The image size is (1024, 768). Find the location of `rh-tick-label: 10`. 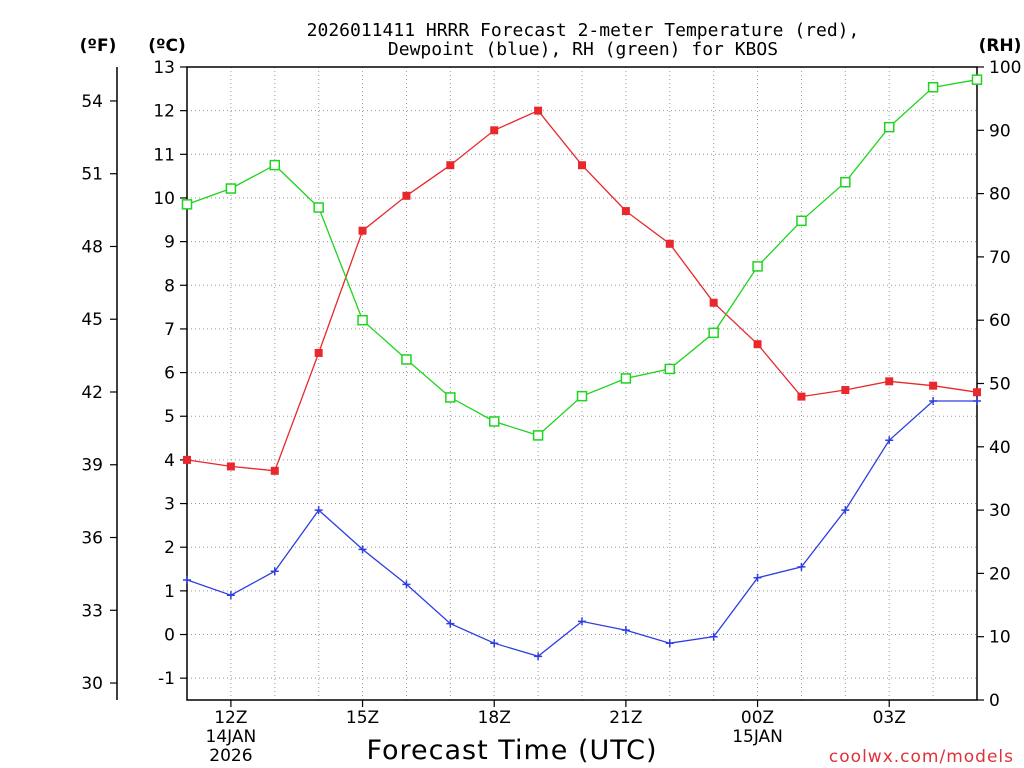

rh-tick-label: 10 is located at coordinates (1000, 638).